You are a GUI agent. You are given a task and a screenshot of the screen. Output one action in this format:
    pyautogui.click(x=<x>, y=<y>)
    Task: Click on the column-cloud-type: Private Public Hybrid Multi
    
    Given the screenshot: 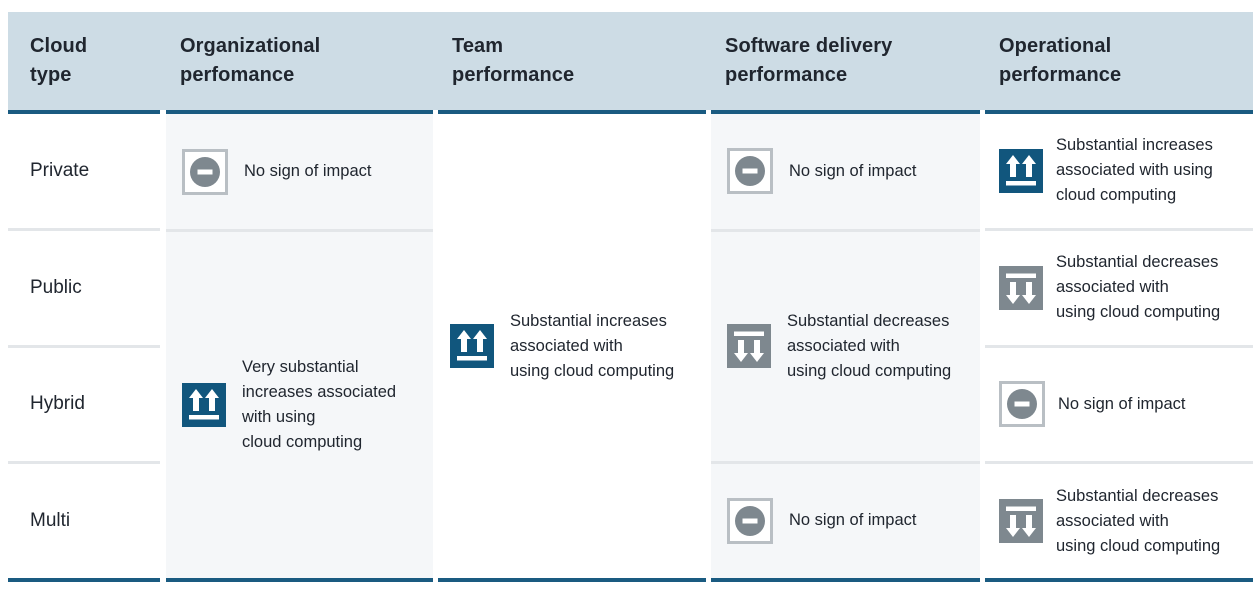 What is the action you would take?
    pyautogui.click(x=84, y=346)
    